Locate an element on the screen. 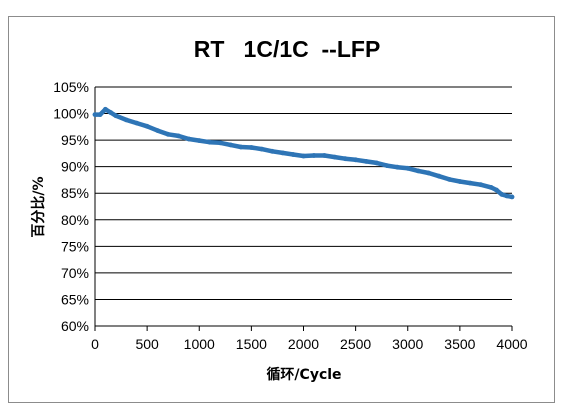  y-tick-label: 60% is located at coordinates (75, 326).